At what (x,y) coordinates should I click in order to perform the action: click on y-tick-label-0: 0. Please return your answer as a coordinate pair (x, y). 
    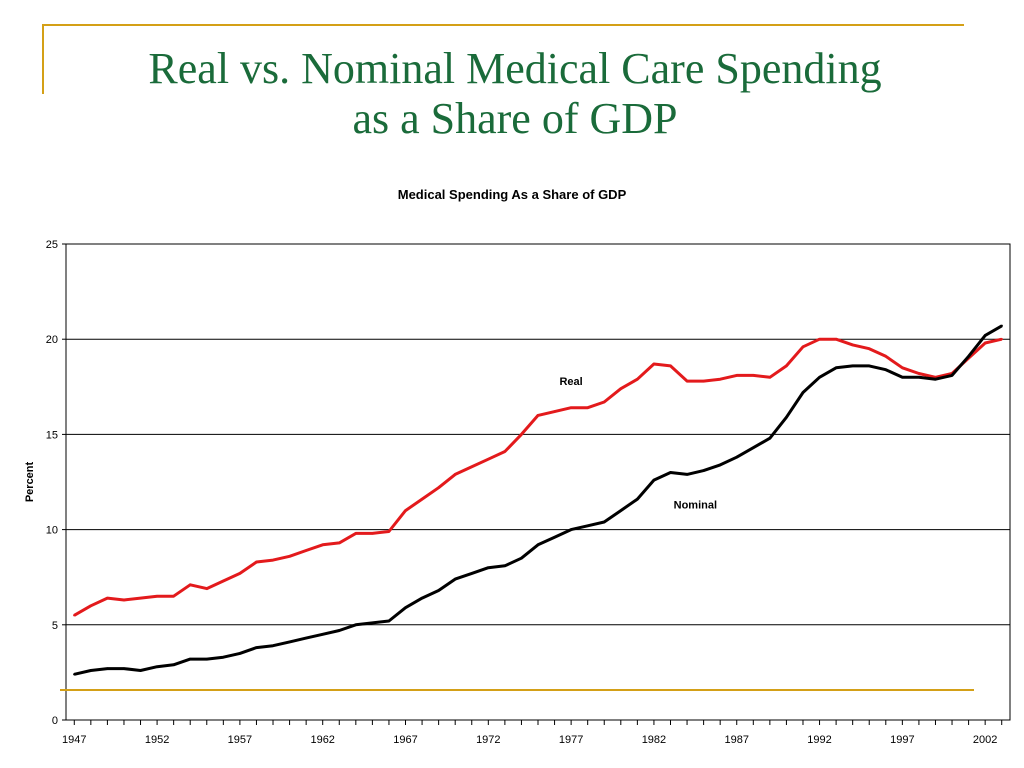
    Looking at the image, I should click on (55, 721).